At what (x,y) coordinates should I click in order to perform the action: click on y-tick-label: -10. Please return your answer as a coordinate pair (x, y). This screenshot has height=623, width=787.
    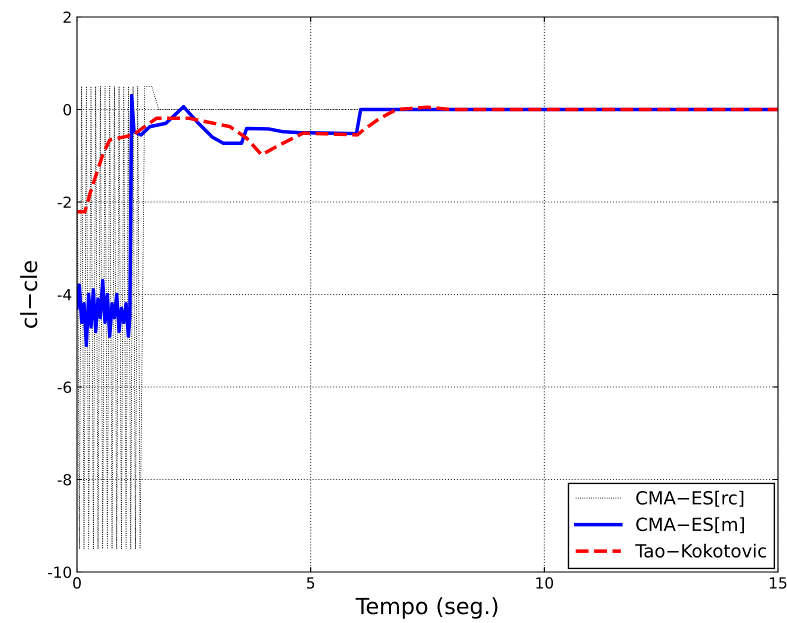
    Looking at the image, I should click on (60, 572).